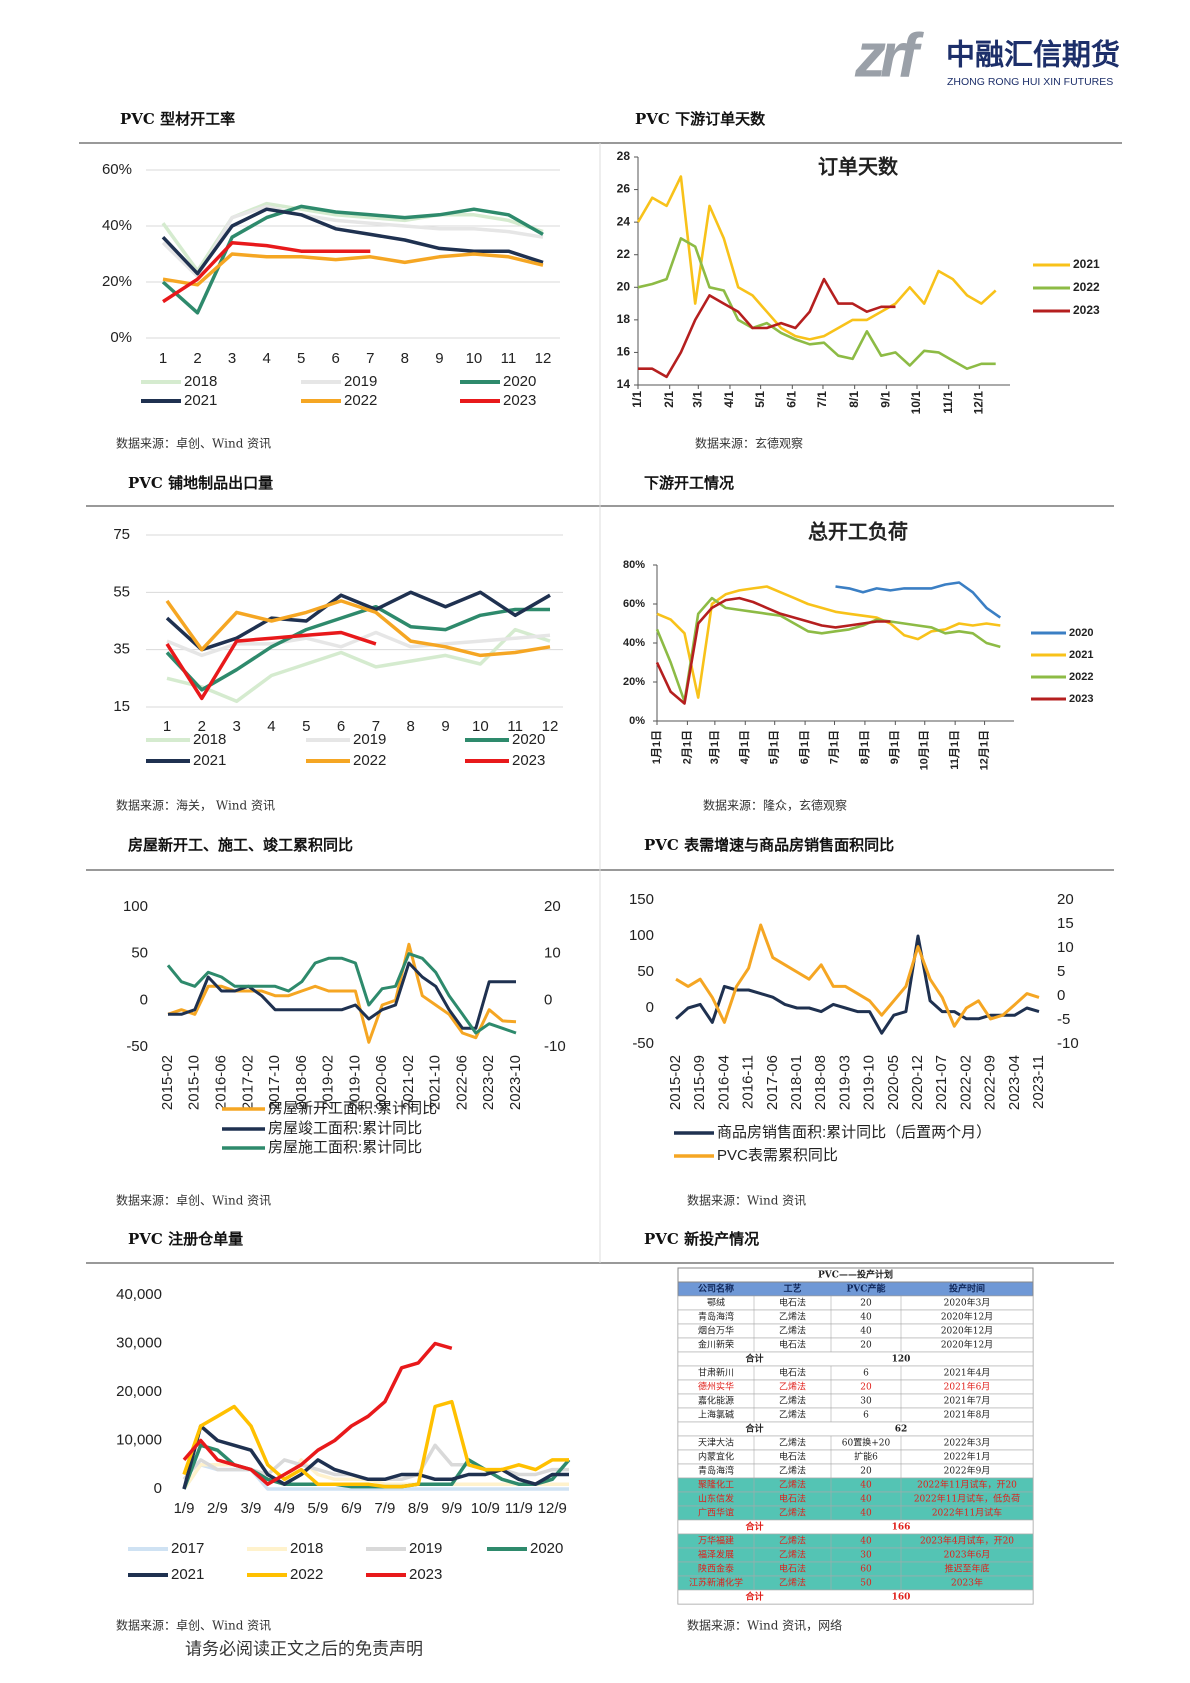 Image resolution: width=1190 pixels, height=1683 pixels. What do you see at coordinates (924, 750) in the screenshot?
I see `x-tick-label: 10月1日` at bounding box center [924, 750].